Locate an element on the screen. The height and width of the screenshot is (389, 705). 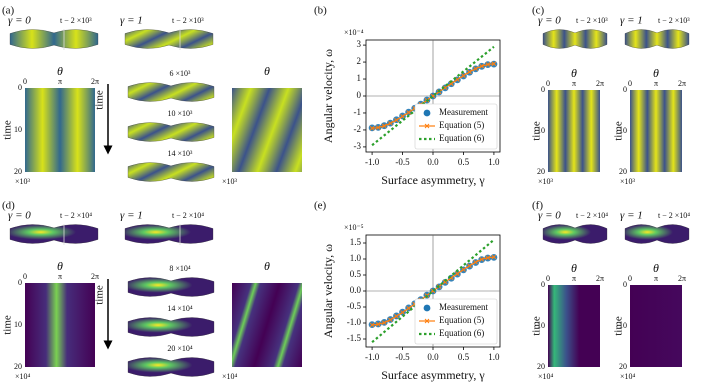
y-tick-label: 0.5 is located at coordinates (356, 274).